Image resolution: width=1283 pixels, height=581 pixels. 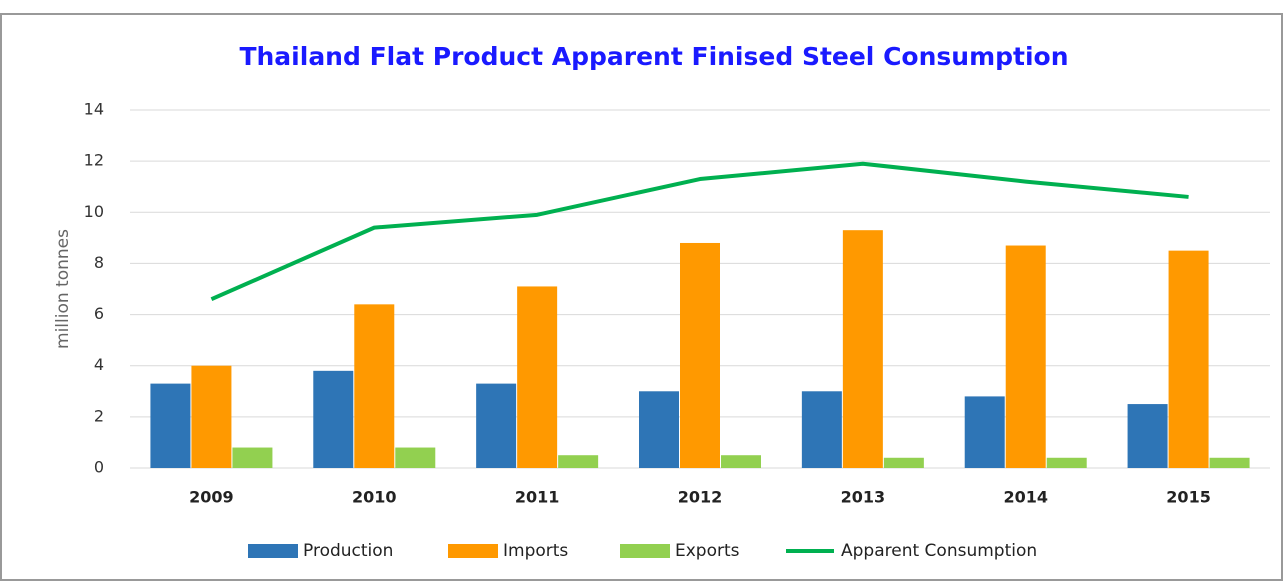 I want to click on x-tick-label: 2015, so click(x=1188, y=497).